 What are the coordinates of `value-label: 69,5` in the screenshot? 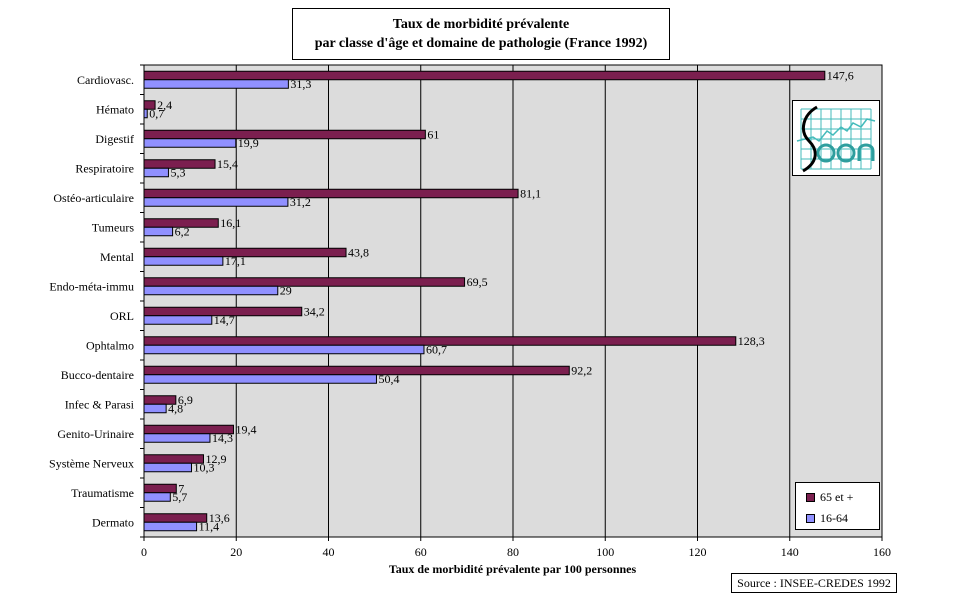 It's located at (477, 282).